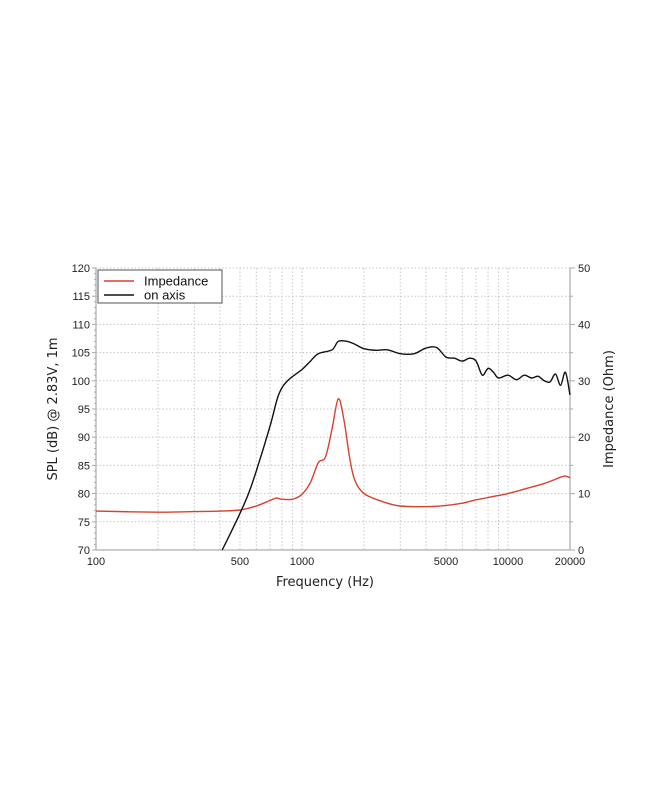 This screenshot has height=794, width=650. I want to click on legend-box, so click(160, 286).